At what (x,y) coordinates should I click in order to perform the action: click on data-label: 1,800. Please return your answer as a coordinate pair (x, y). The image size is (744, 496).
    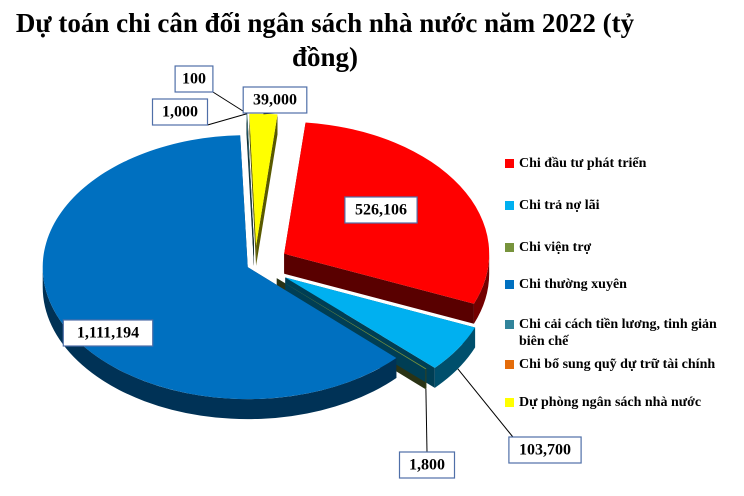
    Looking at the image, I should click on (427, 465).